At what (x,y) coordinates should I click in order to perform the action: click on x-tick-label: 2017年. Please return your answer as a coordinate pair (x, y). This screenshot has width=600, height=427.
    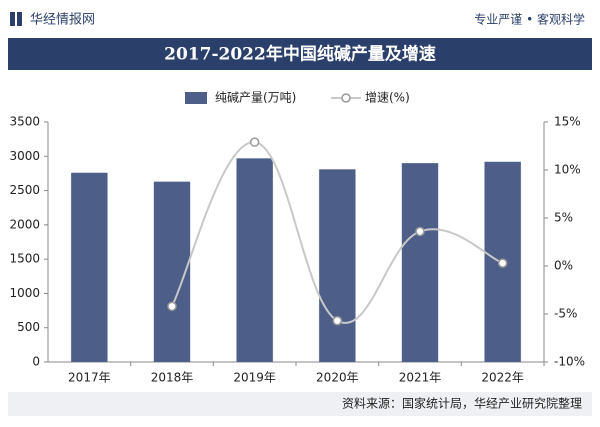
    Looking at the image, I should click on (89, 378).